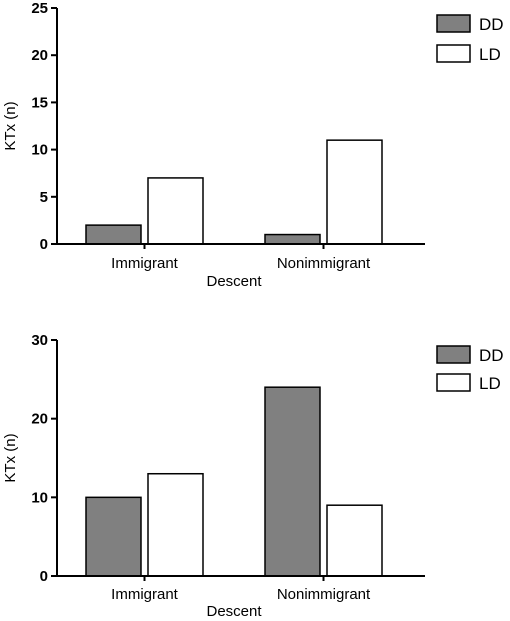  Describe the element at coordinates (39, 8) in the screenshot. I see `y-tick-label: 25` at that location.